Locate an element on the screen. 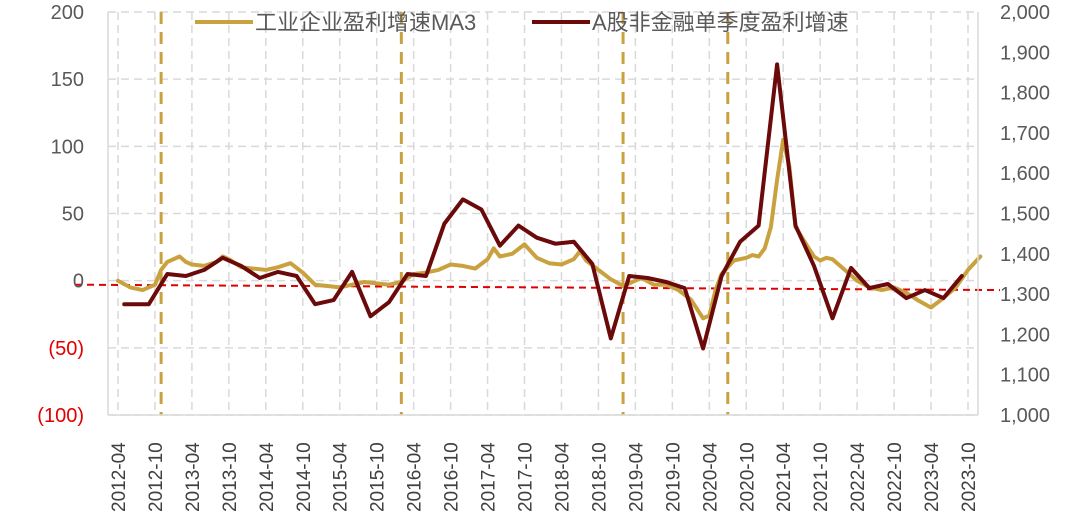  x-tick-label: 2012-04 is located at coordinates (119, 477).